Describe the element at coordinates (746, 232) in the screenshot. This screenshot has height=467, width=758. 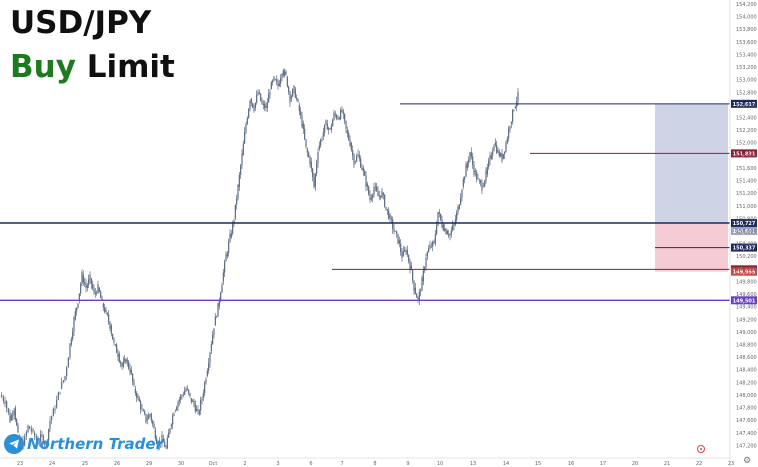
I see `price-tick-label: 150,600` at that location.